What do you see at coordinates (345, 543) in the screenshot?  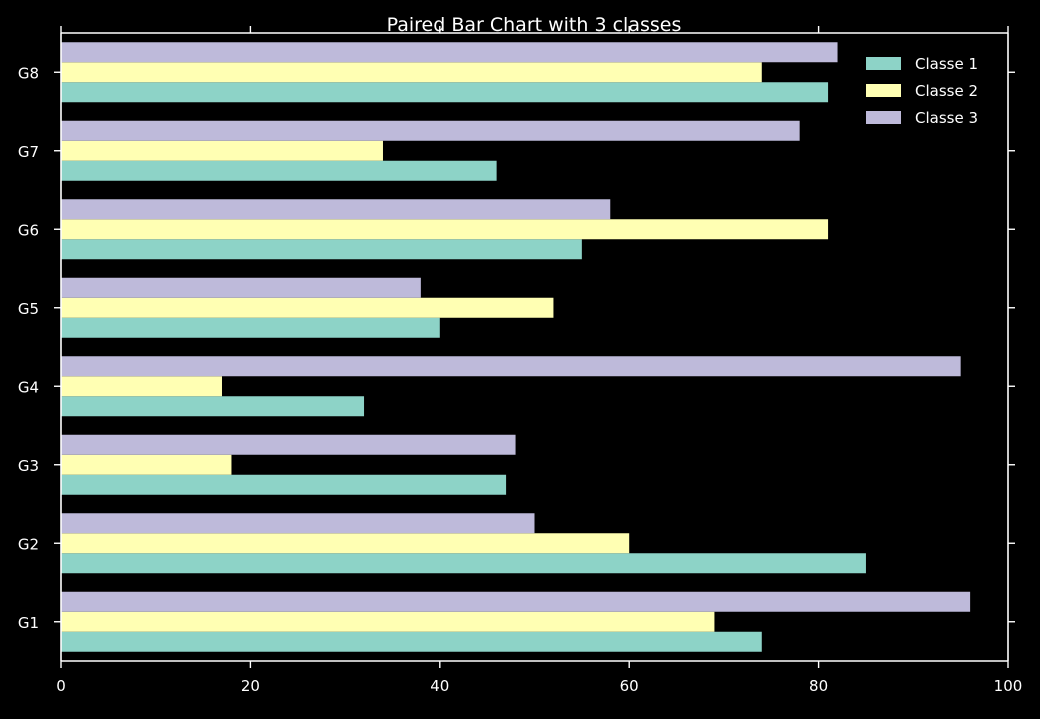 I see `bar-classe-2-g2` at bounding box center [345, 543].